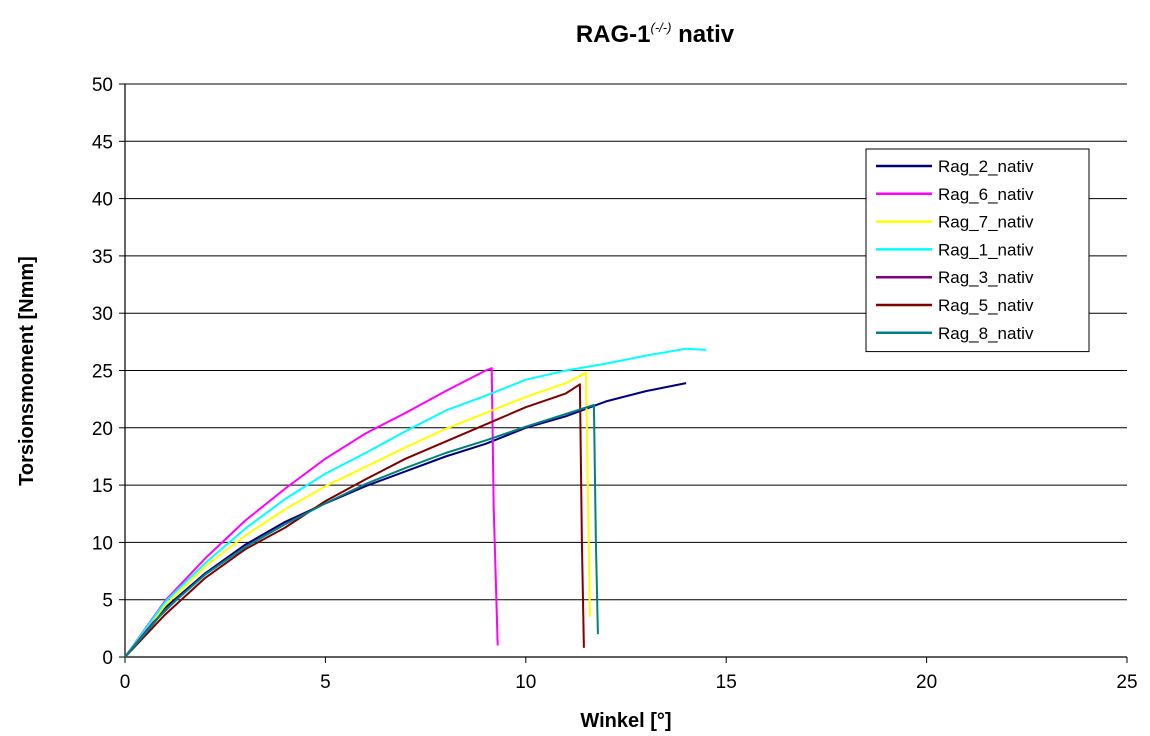  I want to click on title-superscript: (-/-), so click(661, 27).